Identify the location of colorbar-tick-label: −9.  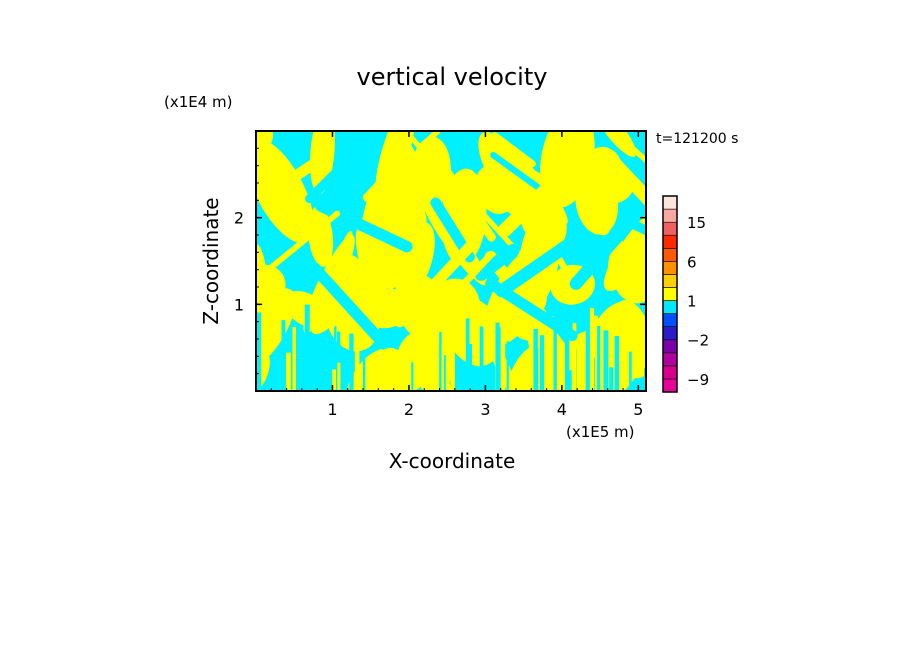
(698, 380).